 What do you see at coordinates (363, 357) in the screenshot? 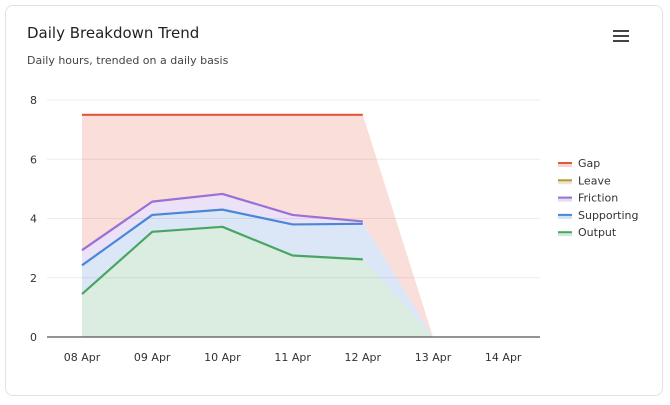
I see `x-tick-label: 12 Apr` at bounding box center [363, 357].